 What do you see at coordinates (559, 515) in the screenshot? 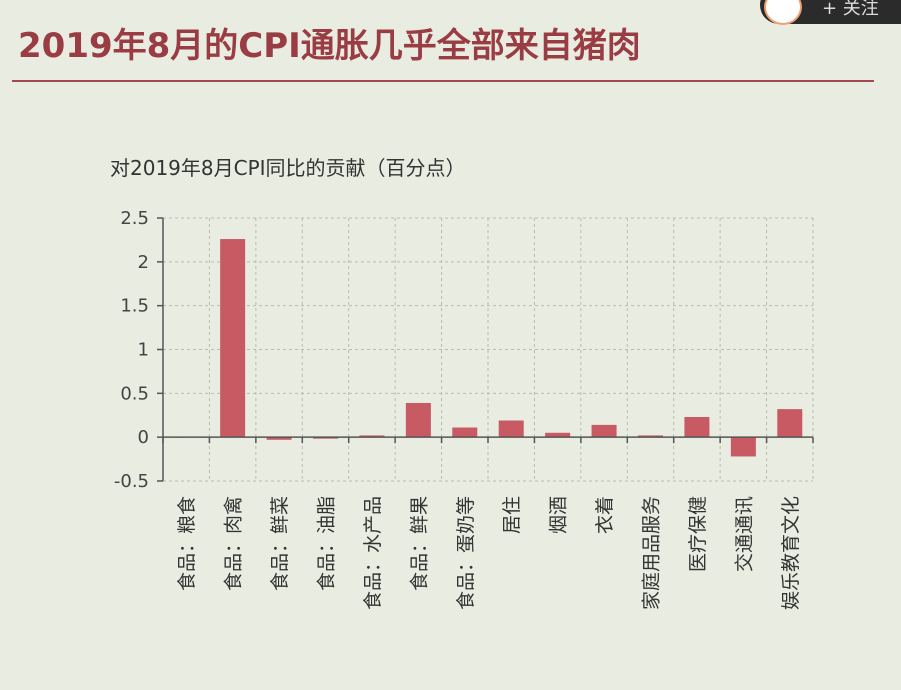
I see `x-tick-label: 烟酒` at bounding box center [559, 515].